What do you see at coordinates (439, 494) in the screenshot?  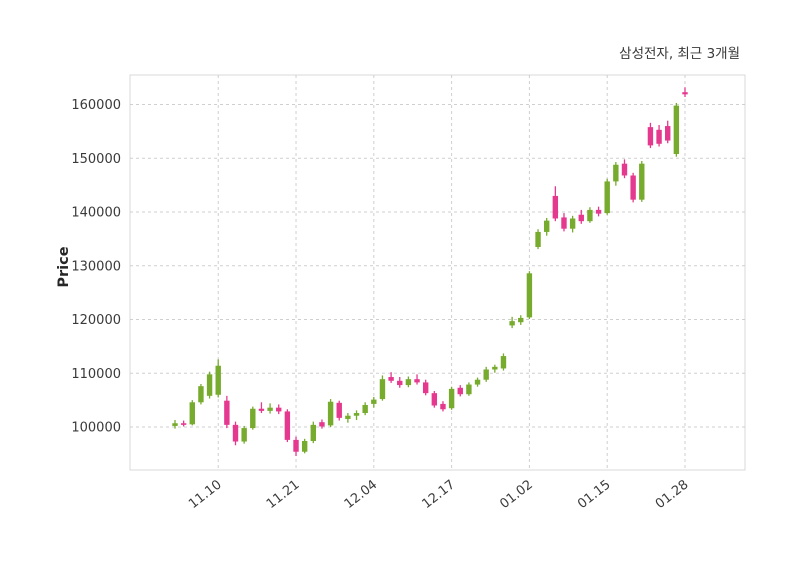 I see `x-tick-label: 12.17` at bounding box center [439, 494].